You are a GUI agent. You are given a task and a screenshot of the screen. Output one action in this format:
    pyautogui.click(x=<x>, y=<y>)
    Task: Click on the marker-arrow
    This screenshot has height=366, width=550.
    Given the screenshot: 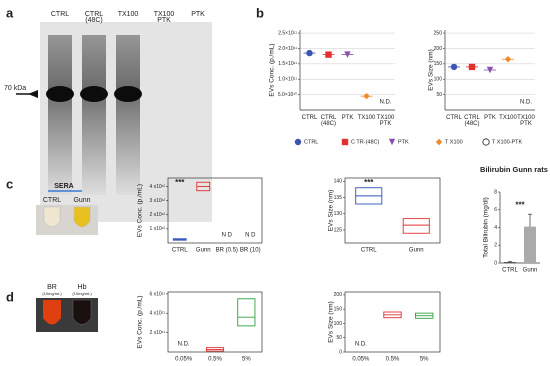 What is the action you would take?
    pyautogui.click(x=33, y=94)
    